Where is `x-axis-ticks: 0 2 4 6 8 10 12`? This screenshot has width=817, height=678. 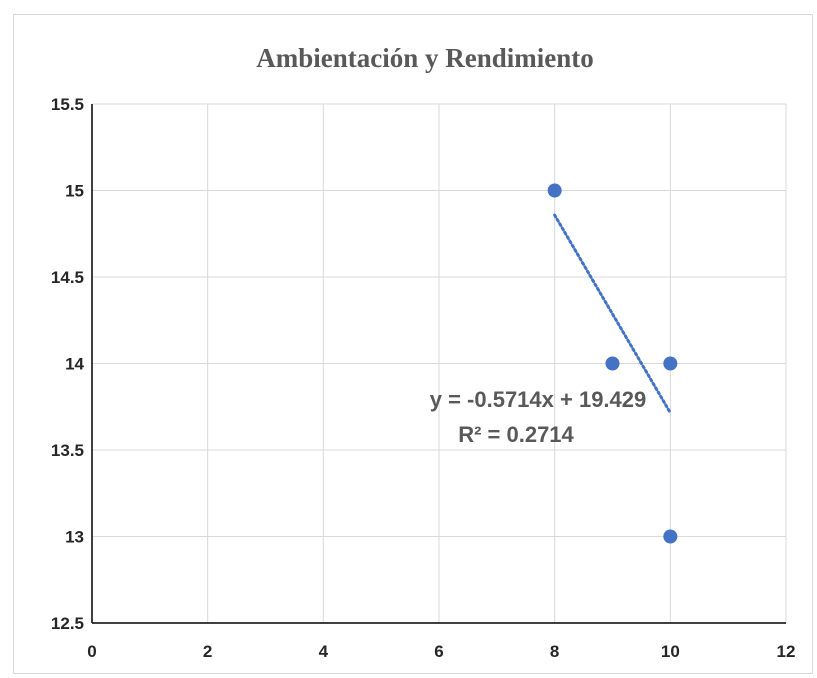 x-axis-ticks: 0 2 4 6 8 10 12 is located at coordinates (441, 651).